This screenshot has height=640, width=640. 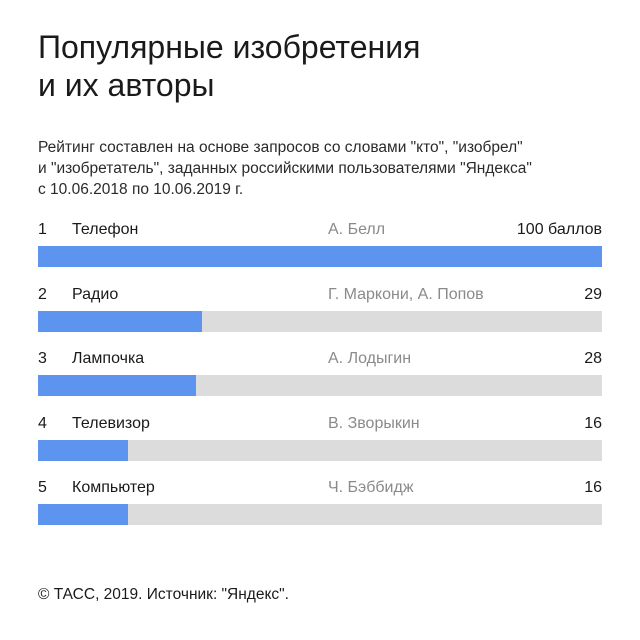 What do you see at coordinates (320, 490) in the screenshot?
I see `bar-row-header: 5 Компьютер Ч. Бэббидж 16` at bounding box center [320, 490].